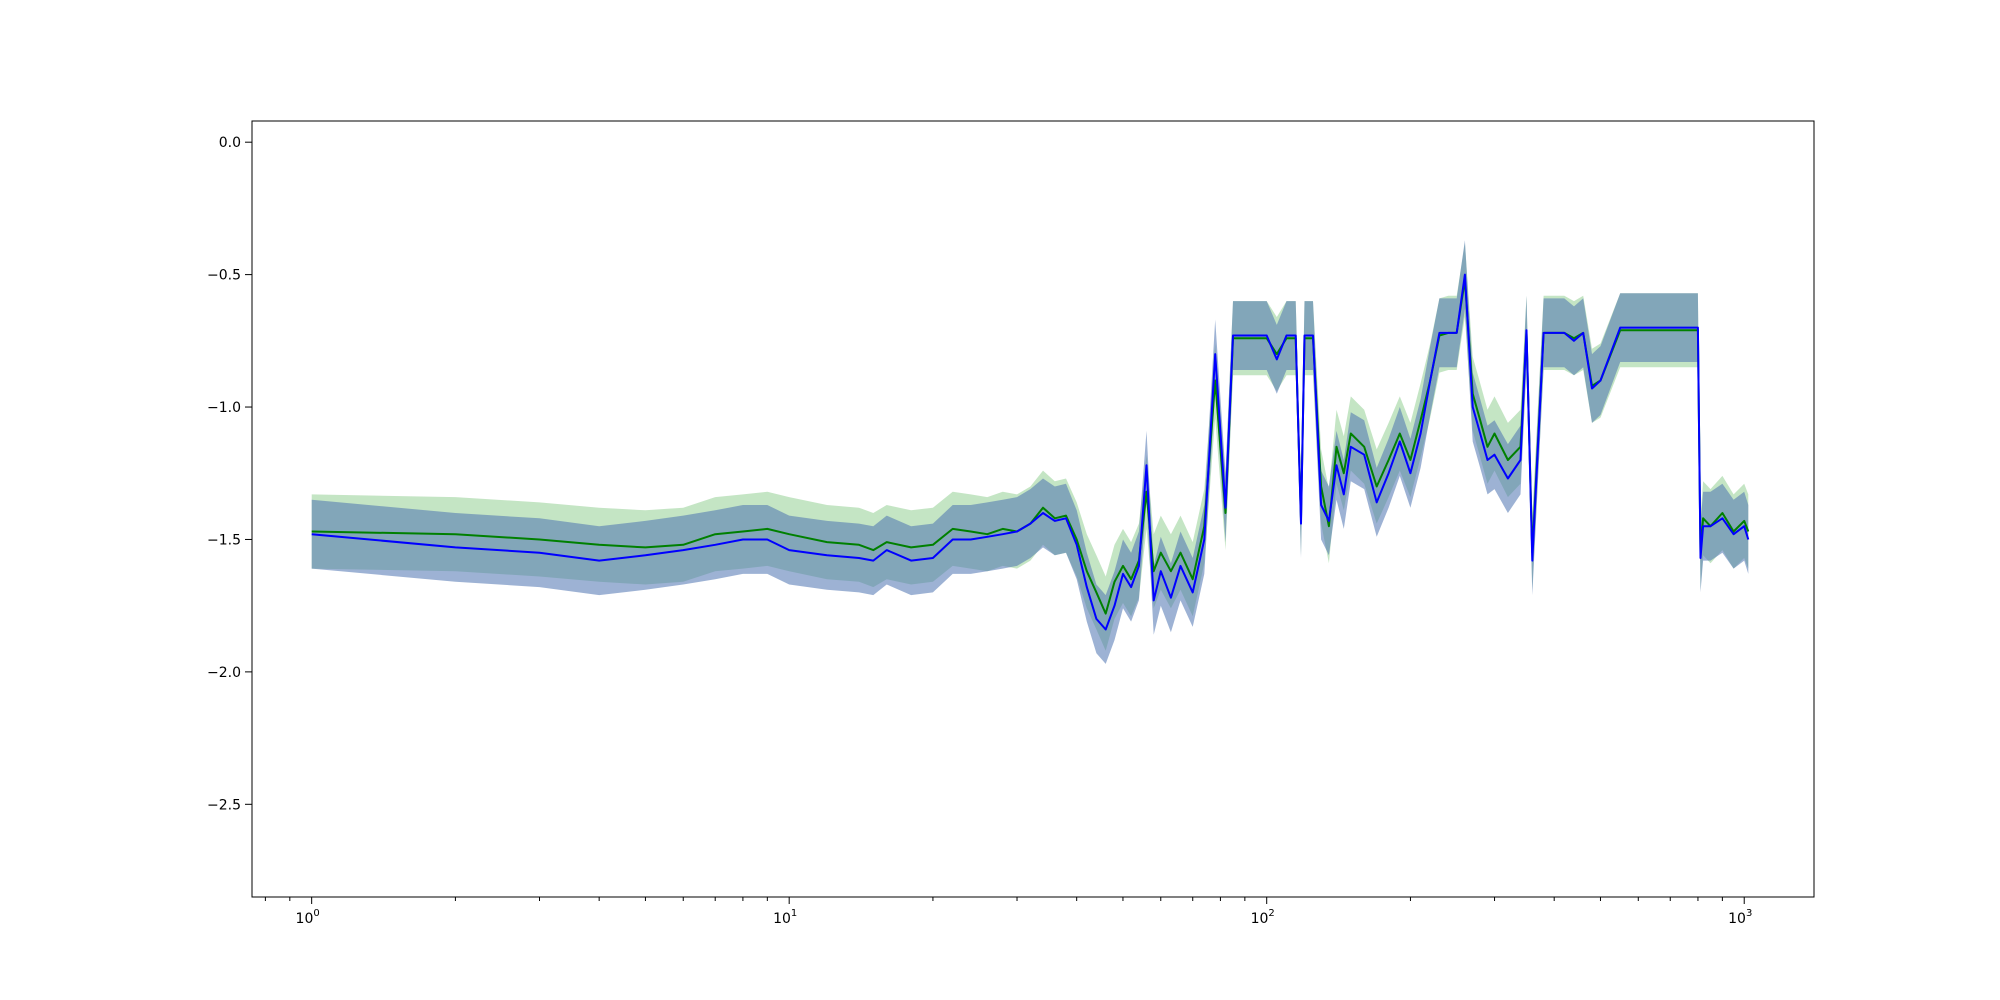 This screenshot has width=2000, height=1000. Describe the element at coordinates (308, 917) in the screenshot. I see `x-tick-label: 10⁰` at that location.